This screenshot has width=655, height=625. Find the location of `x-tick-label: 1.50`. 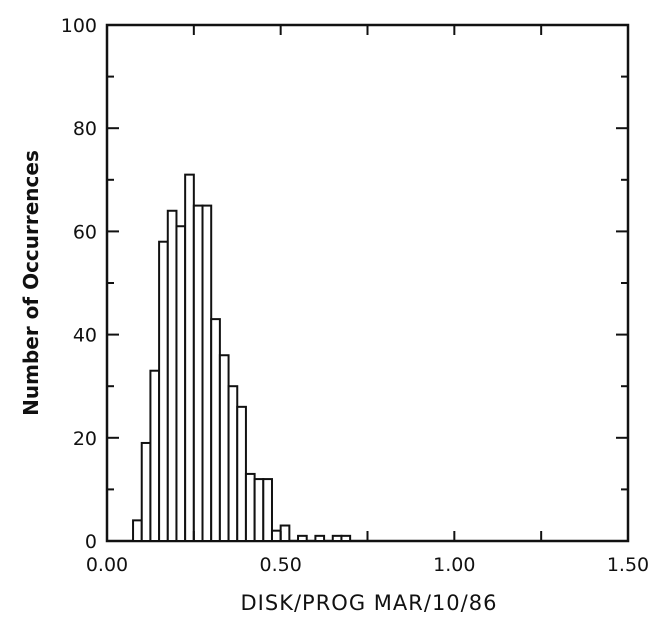

x-tick-label: 1.50 is located at coordinates (628, 565).